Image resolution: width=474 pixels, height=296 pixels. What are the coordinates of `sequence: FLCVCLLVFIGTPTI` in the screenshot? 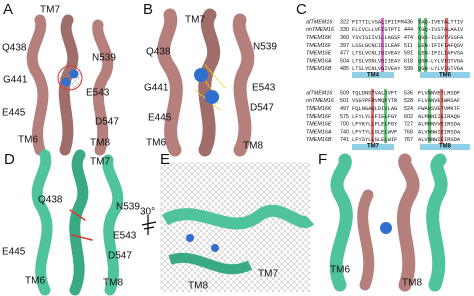 It's located at (376, 30).